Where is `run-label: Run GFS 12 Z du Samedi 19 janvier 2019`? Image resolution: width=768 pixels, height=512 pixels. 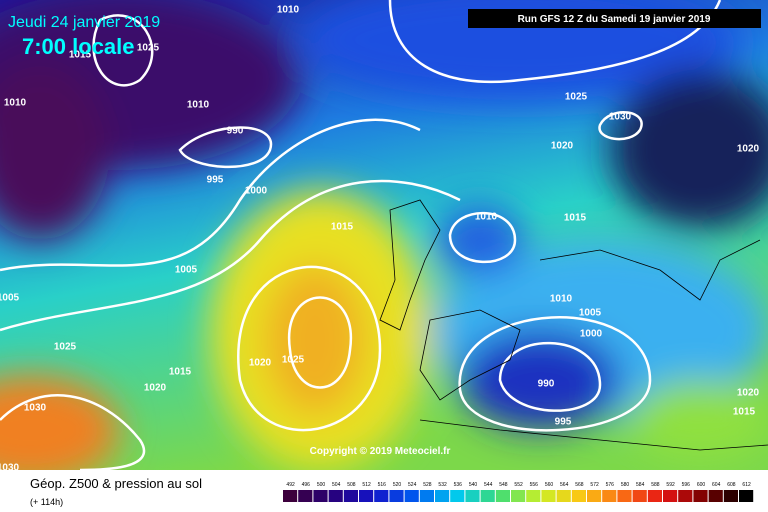
run-label: Run GFS 12 Z du Samedi 19 janvier 2019 is located at coordinates (614, 19).